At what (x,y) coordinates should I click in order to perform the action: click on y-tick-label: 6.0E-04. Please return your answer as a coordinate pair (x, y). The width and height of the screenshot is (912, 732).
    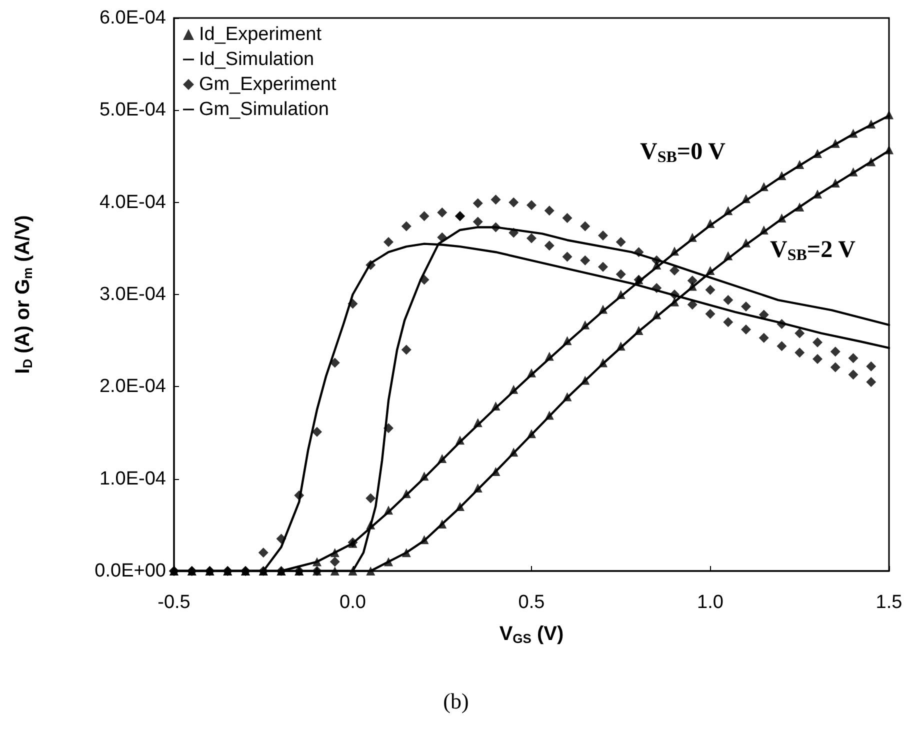
    Looking at the image, I should click on (132, 18).